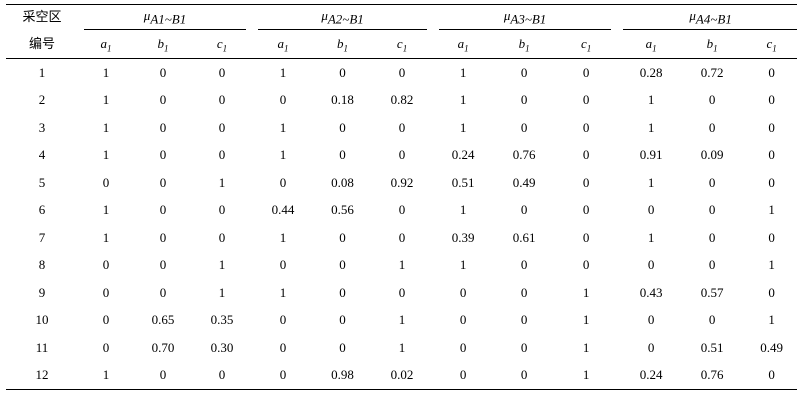 The height and width of the screenshot is (400, 797). I want to click on cell: 0.18, so click(342, 100).